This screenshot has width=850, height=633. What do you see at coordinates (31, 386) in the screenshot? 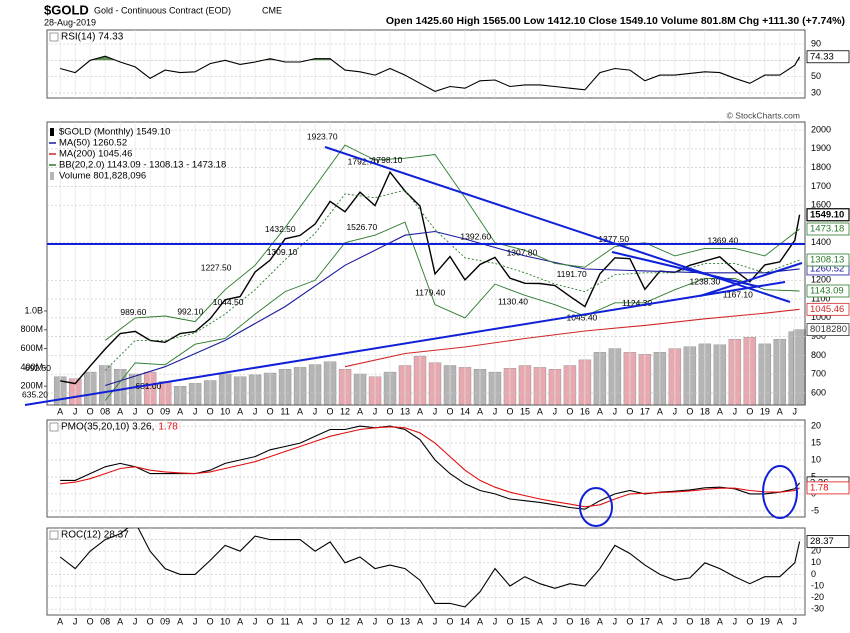
I see `y2-tick-label: 200M` at bounding box center [31, 386].